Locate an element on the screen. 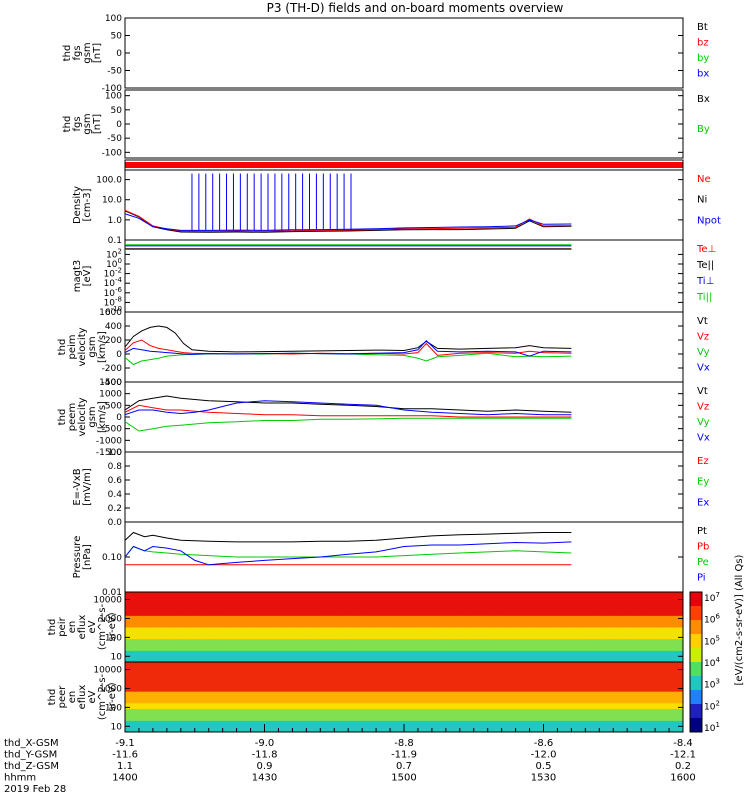 The height and width of the screenshot is (800, 750). panel-frame-peim_velocity is located at coordinates (404, 347).